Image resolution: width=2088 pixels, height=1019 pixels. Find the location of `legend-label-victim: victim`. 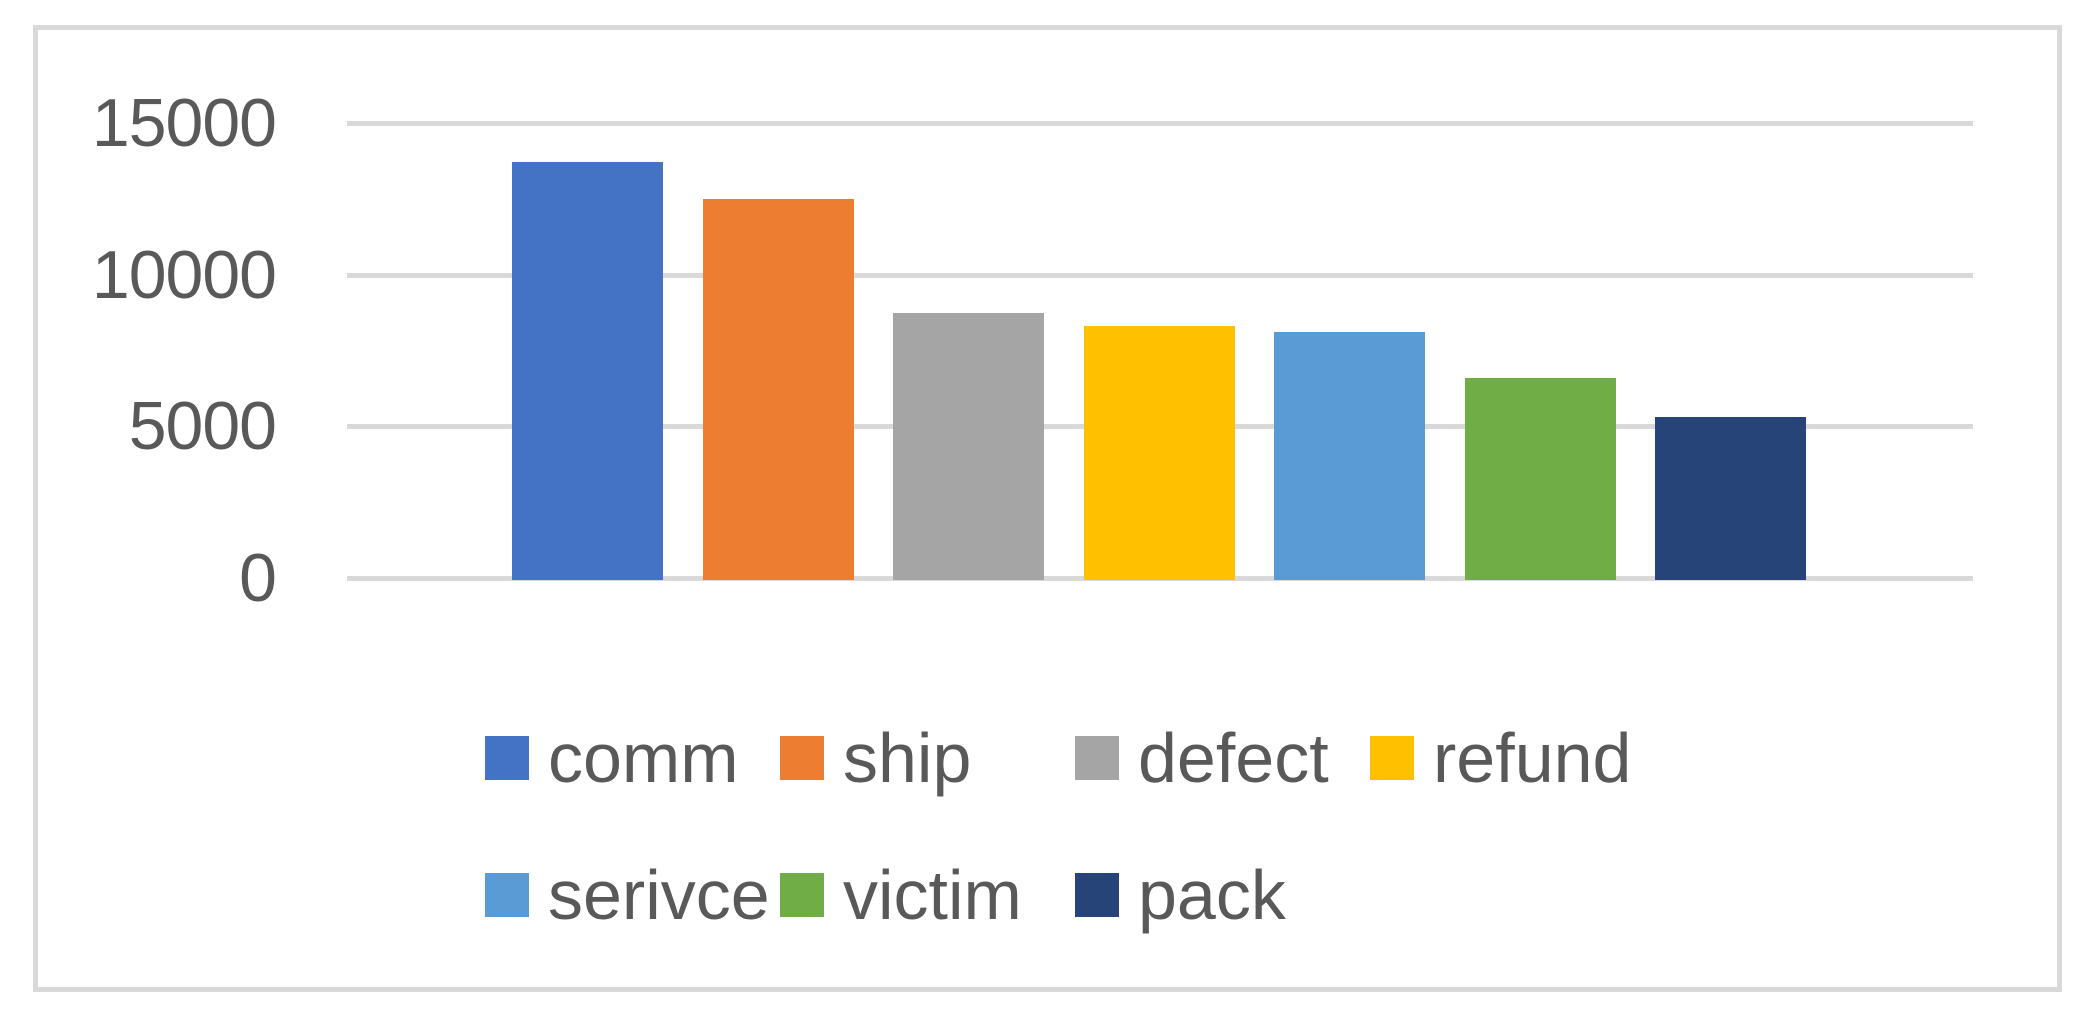

legend-label-victim: victim is located at coordinates (932, 895).